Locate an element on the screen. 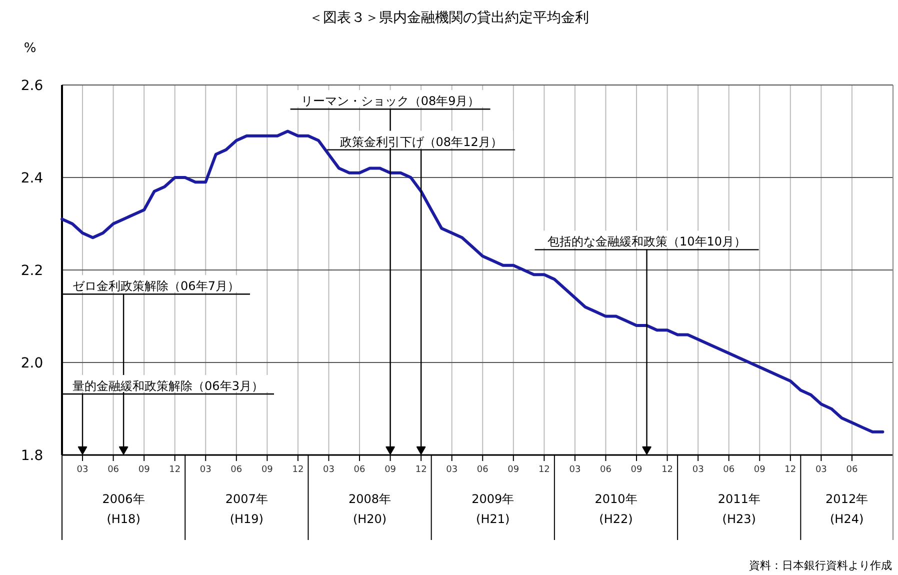 This screenshot has width=898, height=575. text: 2012年 is located at coordinates (847, 499).